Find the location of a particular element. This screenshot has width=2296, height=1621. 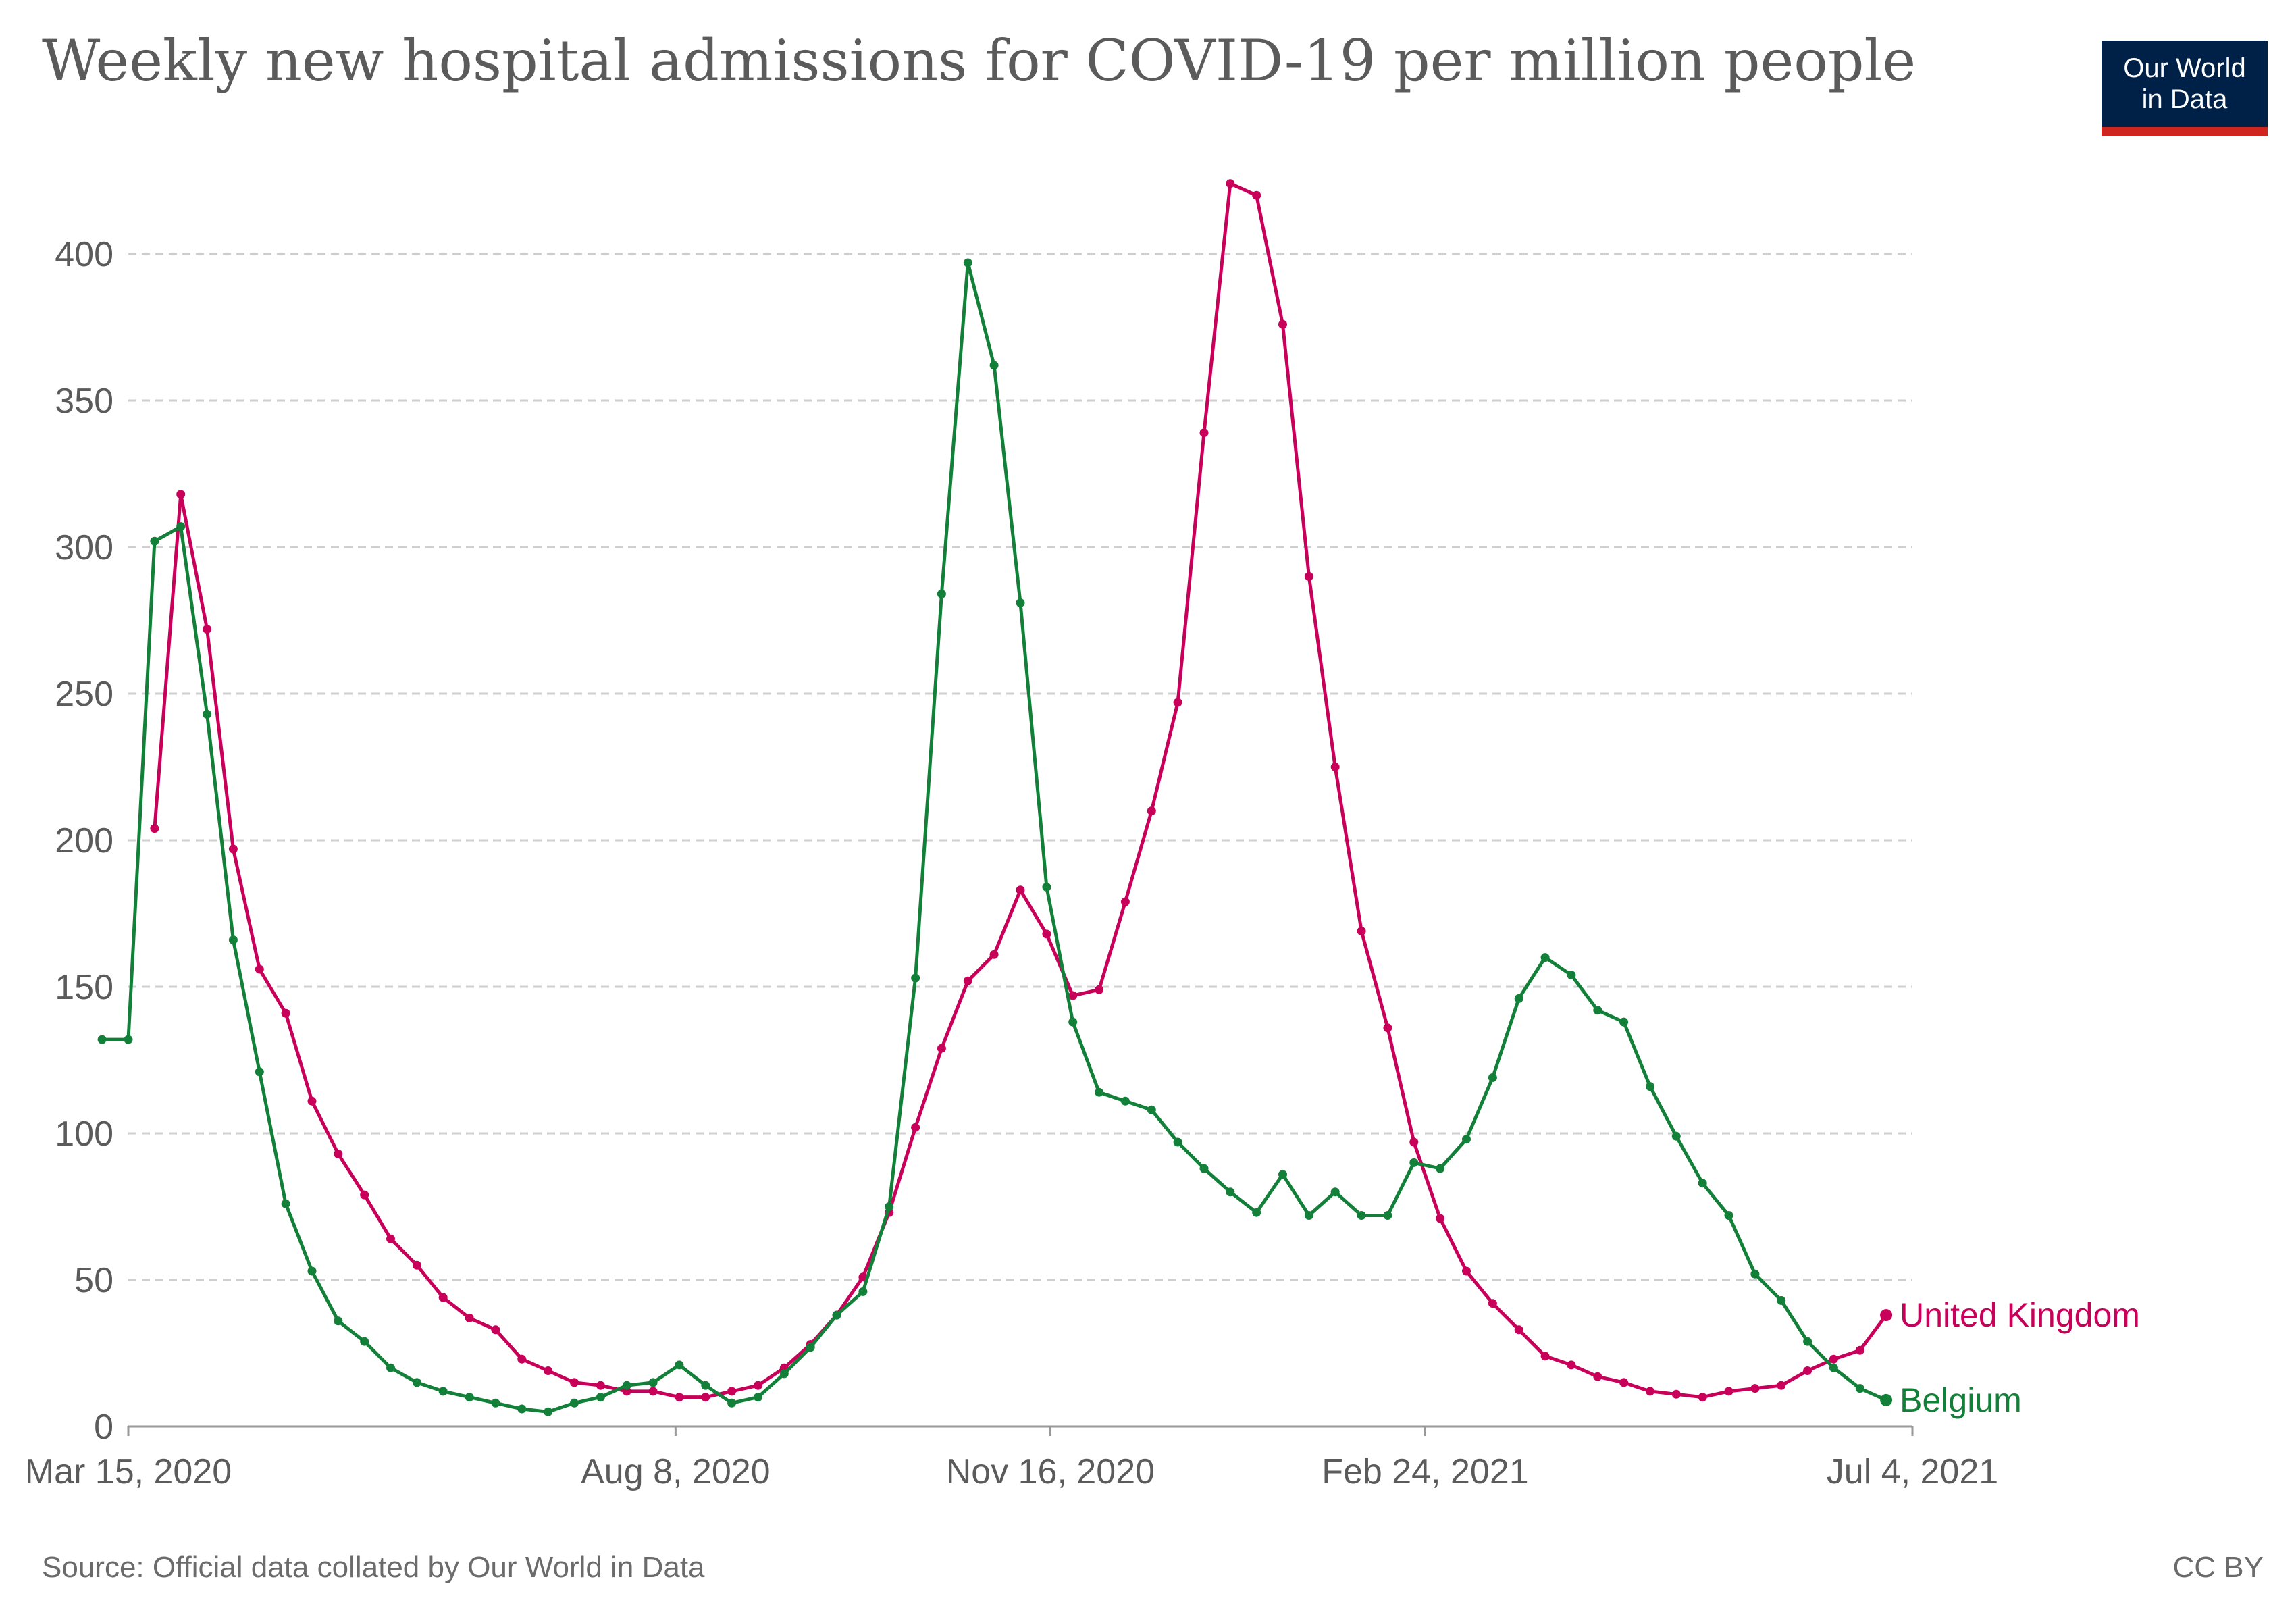

logo-line-1: Our World is located at coordinates (2184, 68).